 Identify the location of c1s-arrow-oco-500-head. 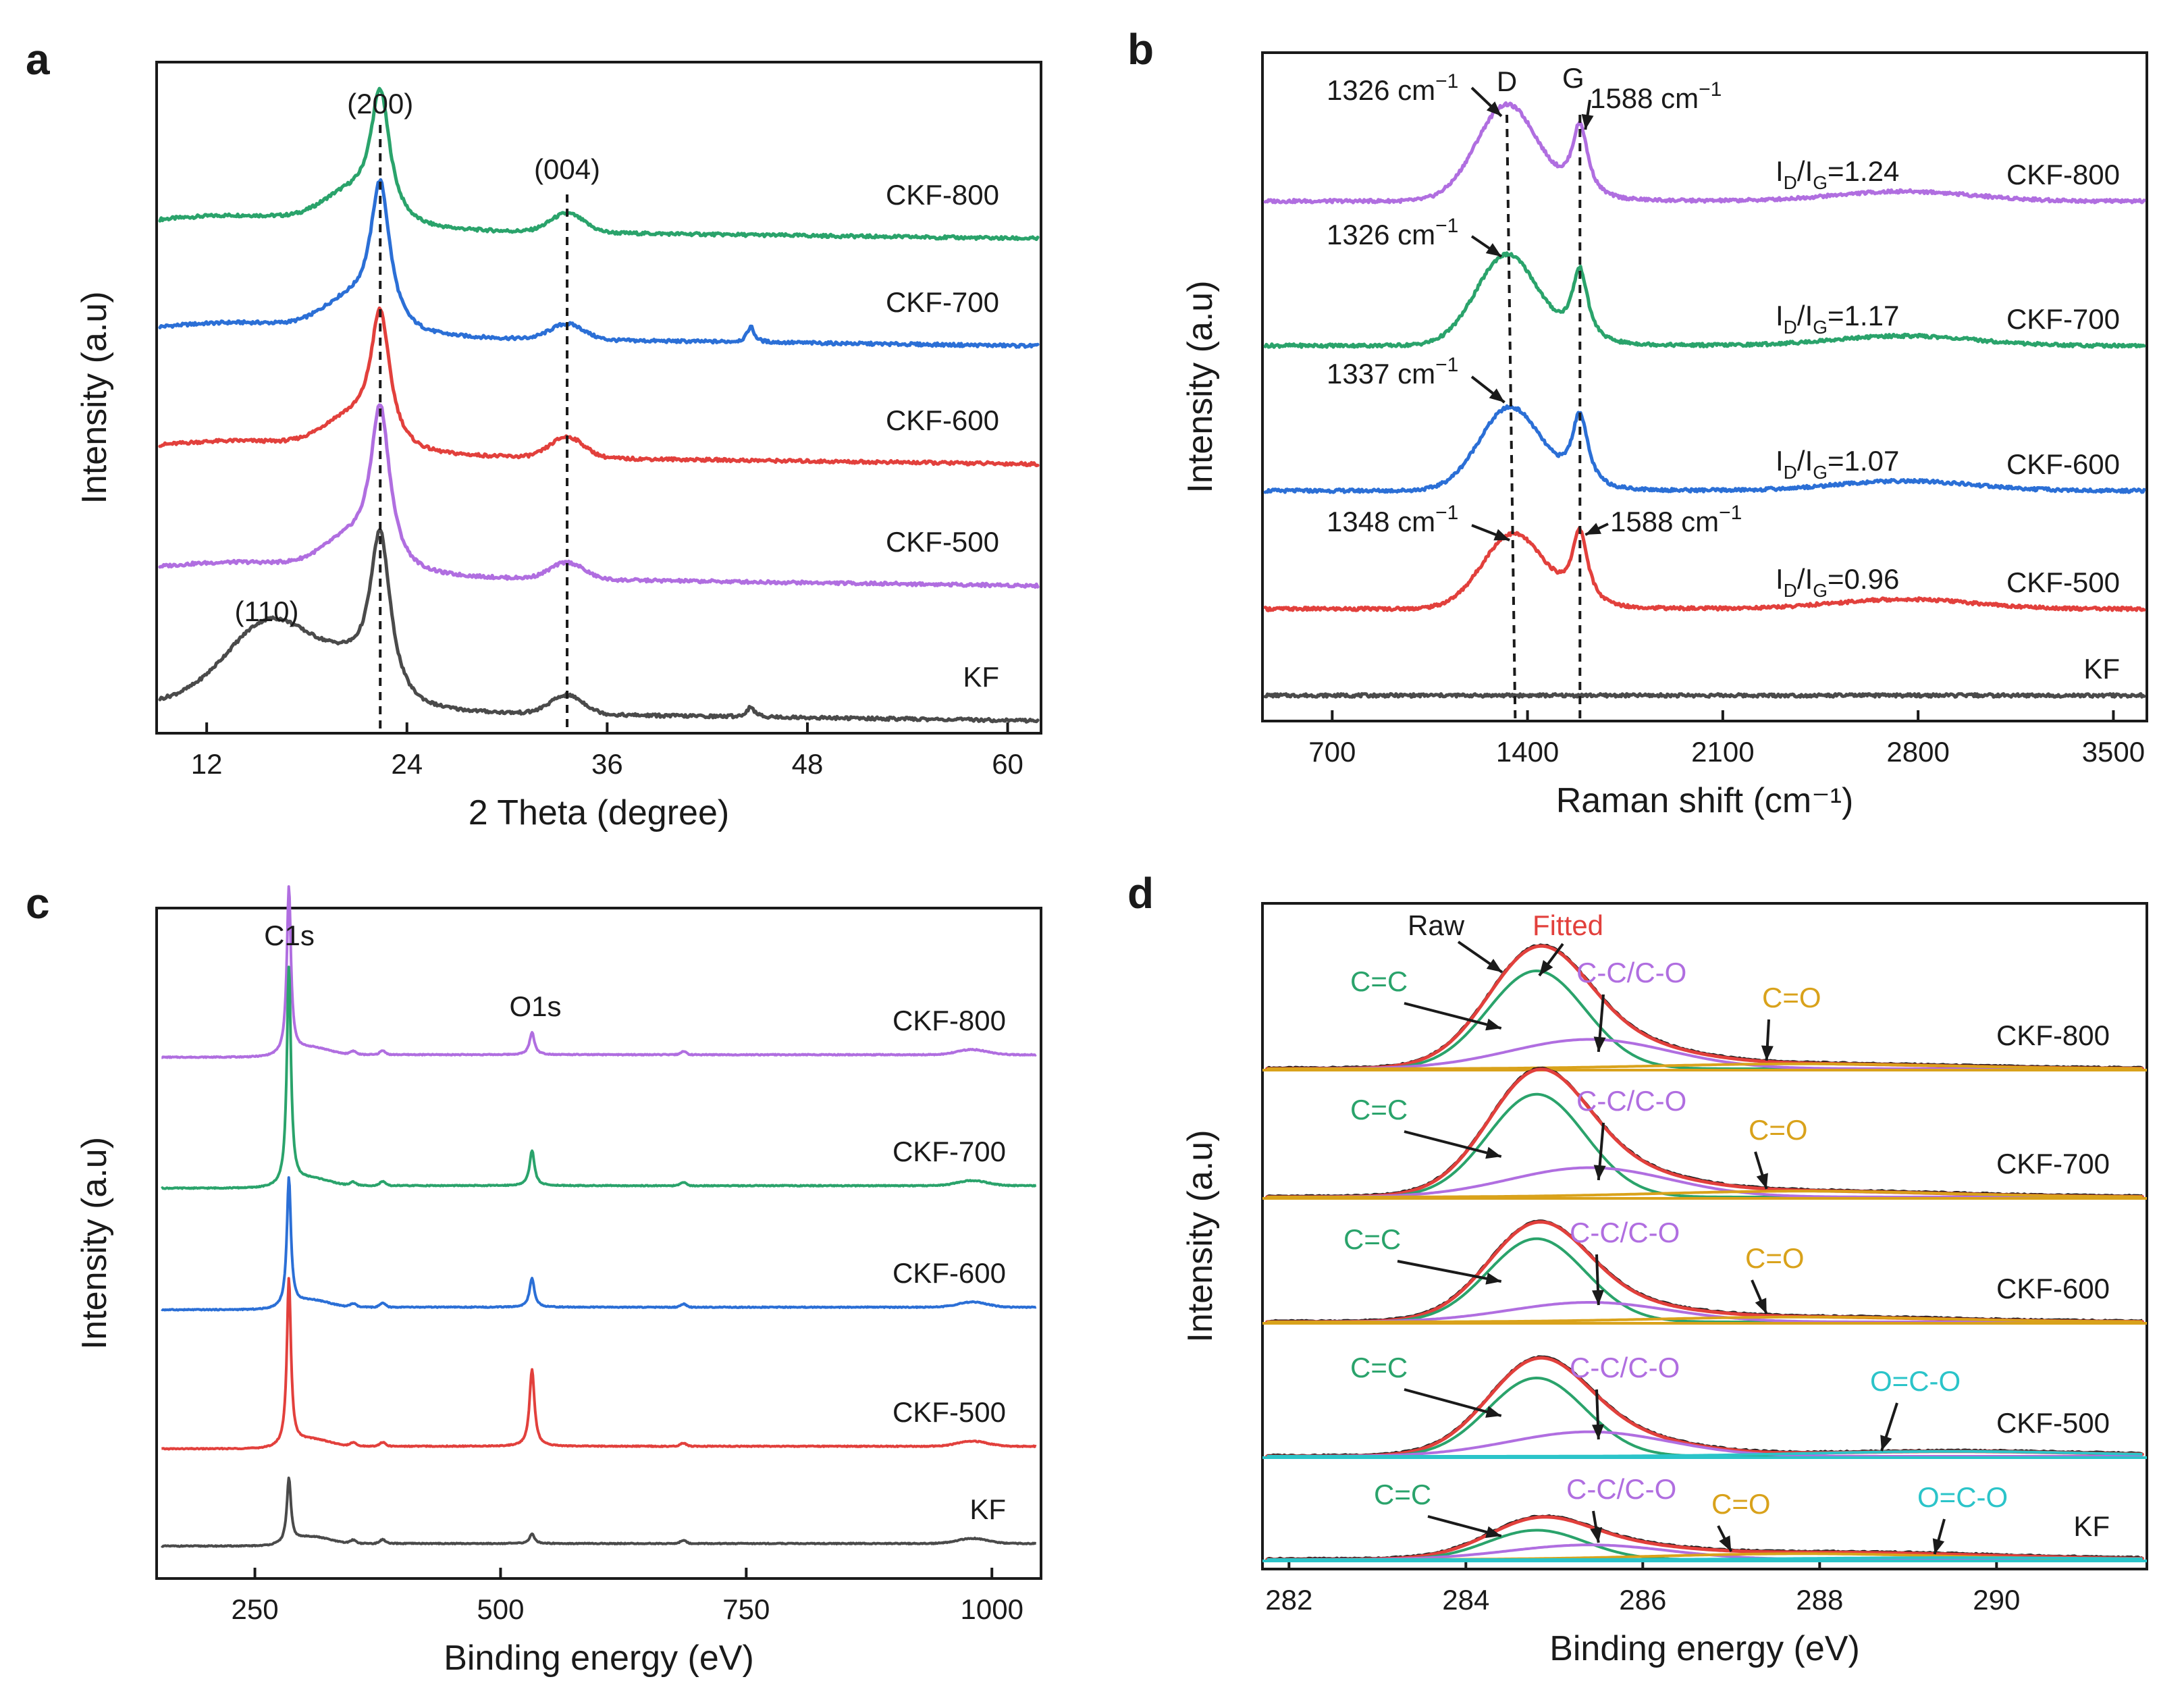
(1886, 1443).